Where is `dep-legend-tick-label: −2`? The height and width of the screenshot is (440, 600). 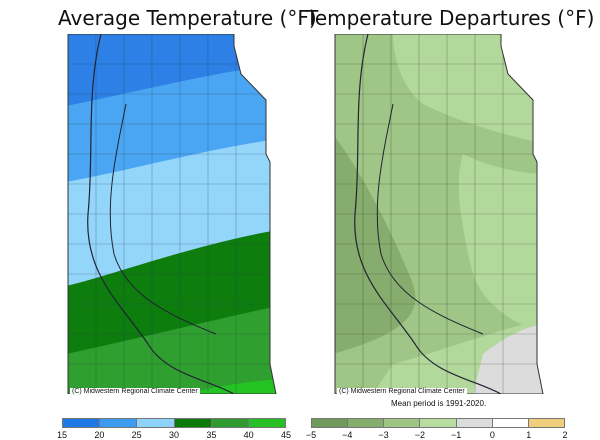
dep-legend-tick-label: −2 is located at coordinates (419, 435).